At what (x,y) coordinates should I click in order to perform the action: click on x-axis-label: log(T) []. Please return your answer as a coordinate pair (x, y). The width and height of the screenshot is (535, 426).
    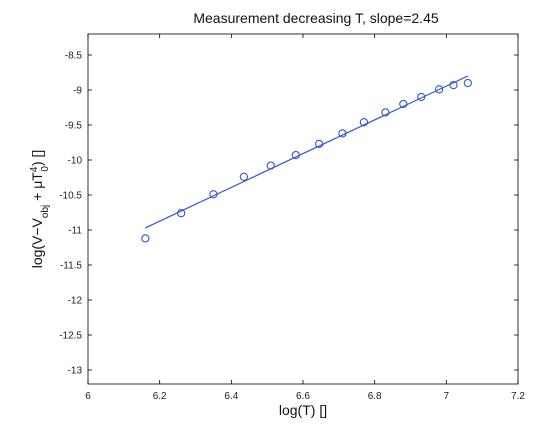
    Looking at the image, I should click on (303, 410).